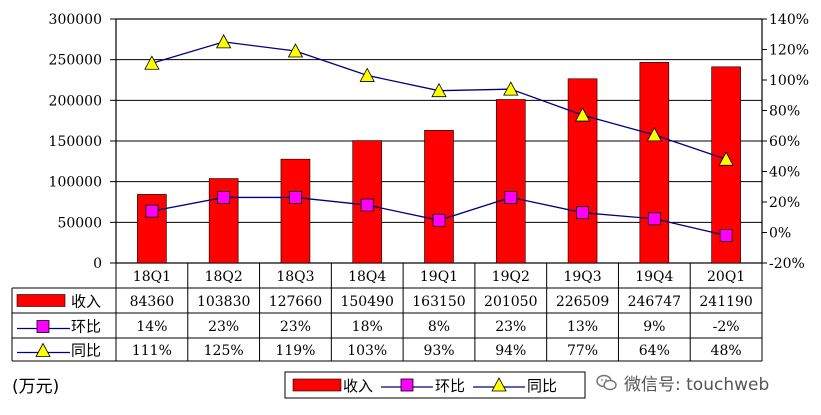 Image resolution: width=821 pixels, height=415 pixels. What do you see at coordinates (86, 351) in the screenshot?
I see `table-row-label: 同比` at bounding box center [86, 351].